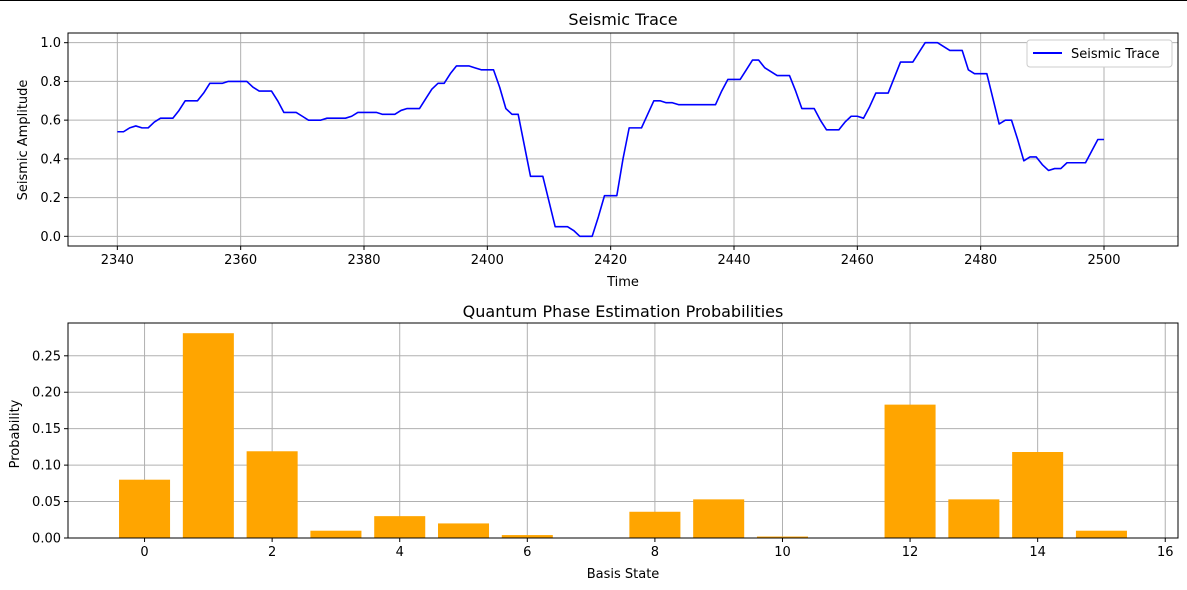 Image resolution: width=1187 pixels, height=590 pixels. Describe the element at coordinates (622, 282) in the screenshot. I see `seismic-x-label: Time` at that location.